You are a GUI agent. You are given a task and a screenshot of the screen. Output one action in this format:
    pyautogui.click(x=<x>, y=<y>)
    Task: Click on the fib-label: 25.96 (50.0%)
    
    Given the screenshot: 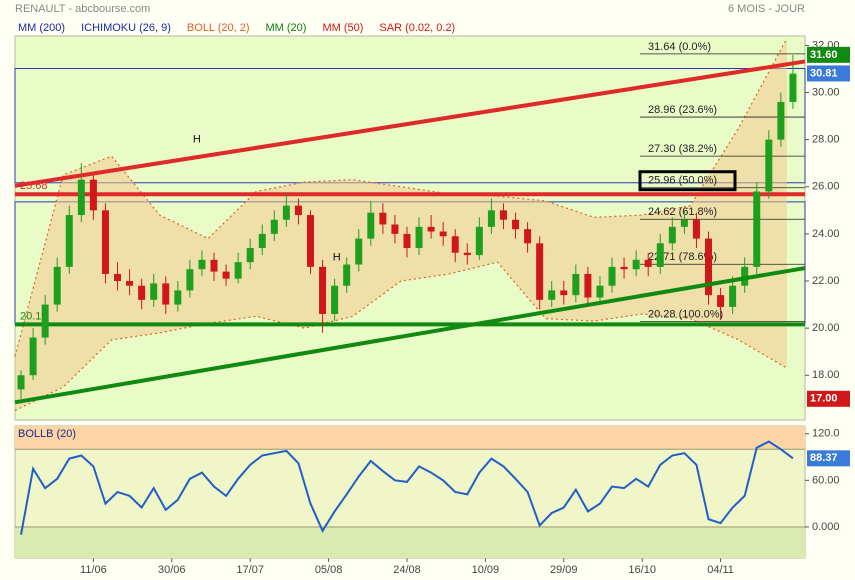 What is the action you would take?
    pyautogui.click(x=682, y=181)
    